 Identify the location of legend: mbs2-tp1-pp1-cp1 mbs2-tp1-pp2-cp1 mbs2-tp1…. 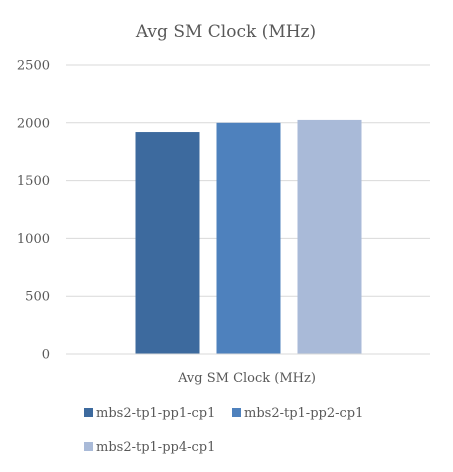
(223, 430).